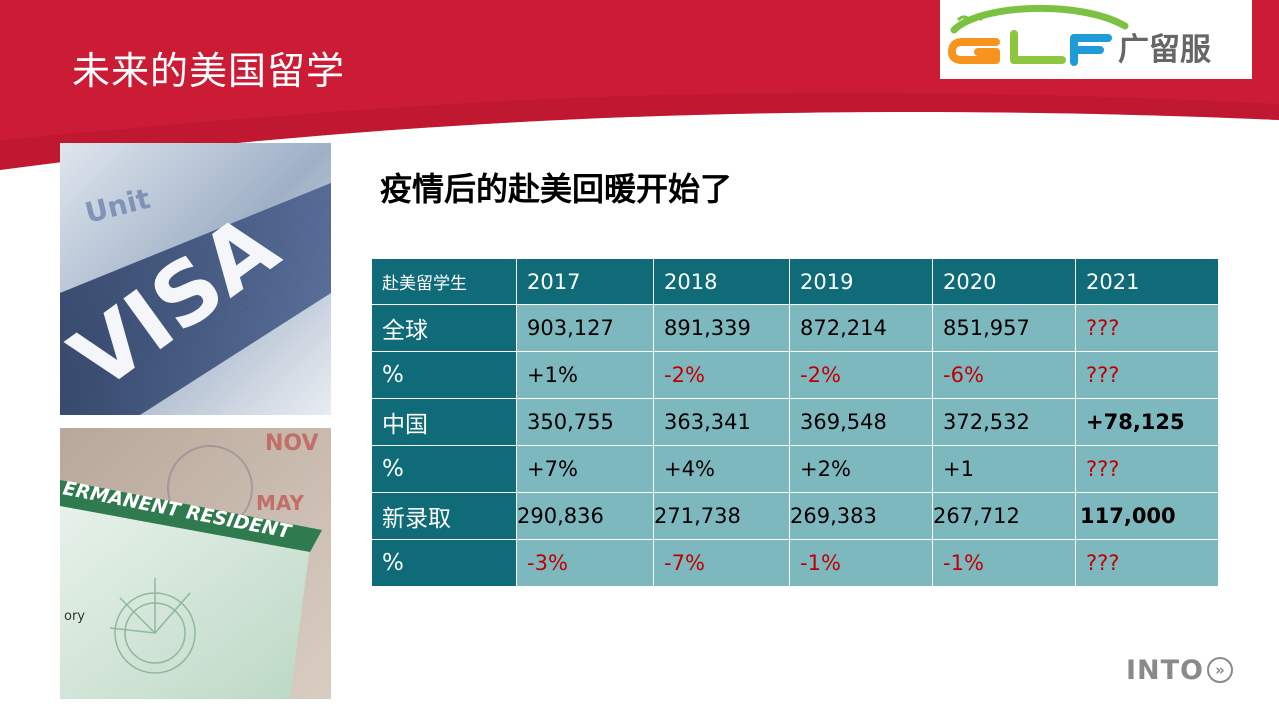 The image size is (1279, 720). Describe the element at coordinates (1004, 328) in the screenshot. I see `table-cell: 851,957` at that location.